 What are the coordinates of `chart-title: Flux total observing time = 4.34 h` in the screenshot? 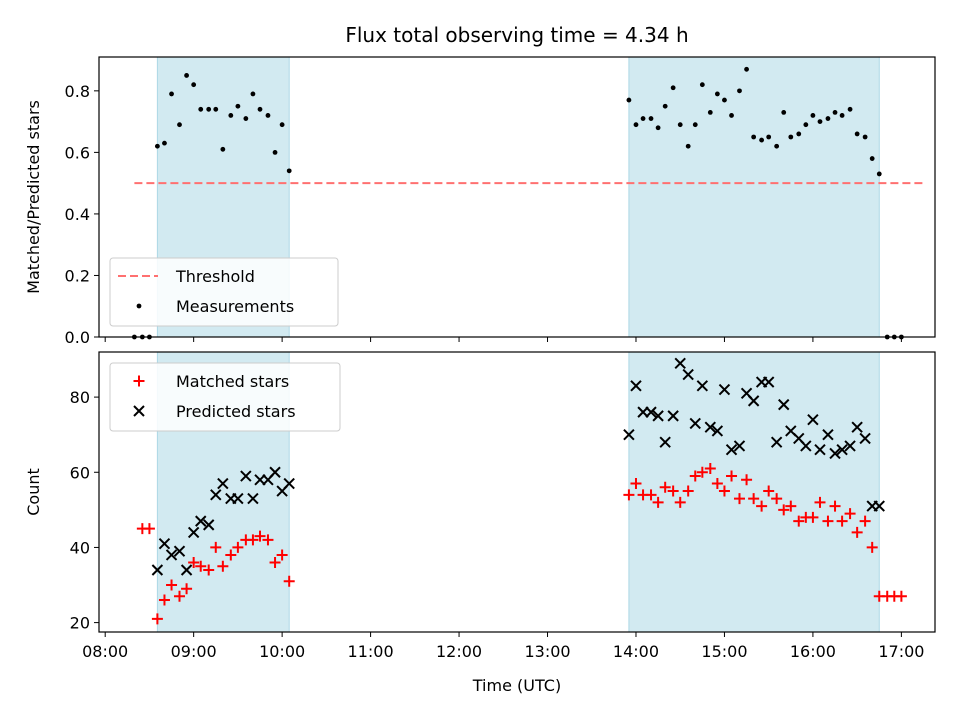 It's located at (516, 35).